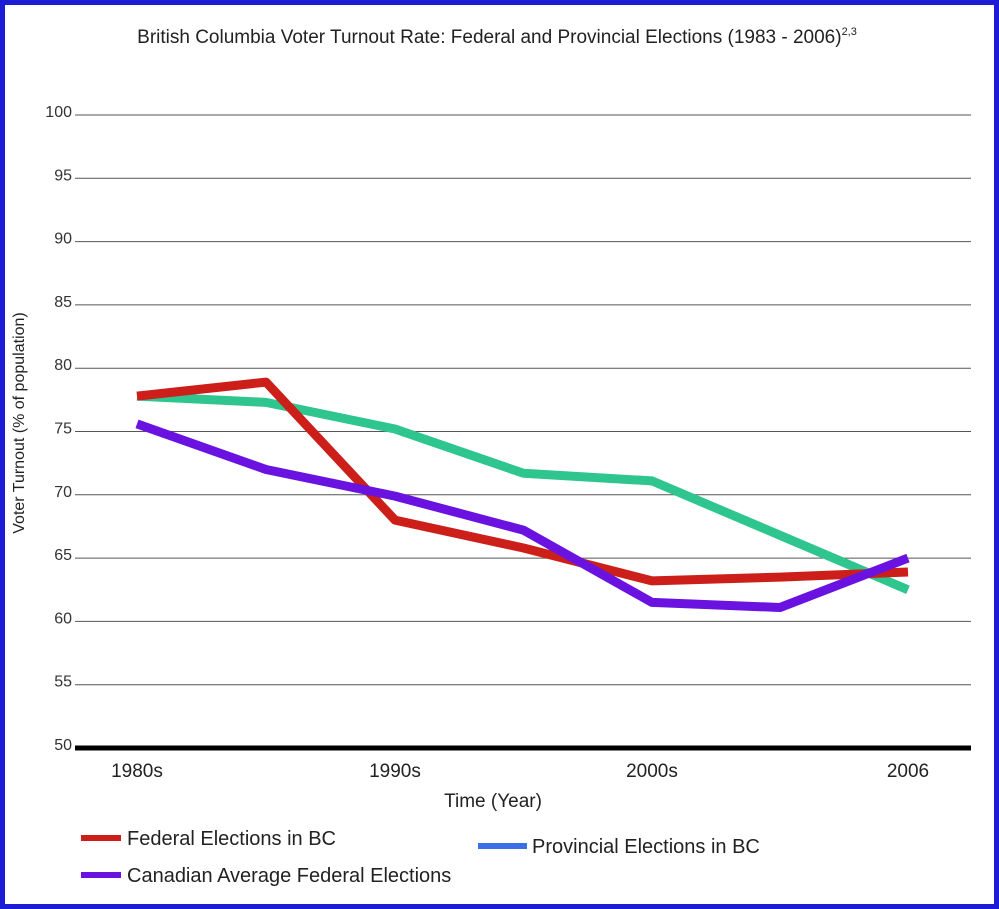 This screenshot has height=909, width=999. Describe the element at coordinates (63, 555) in the screenshot. I see `y-tick-label-65: 65` at that location.